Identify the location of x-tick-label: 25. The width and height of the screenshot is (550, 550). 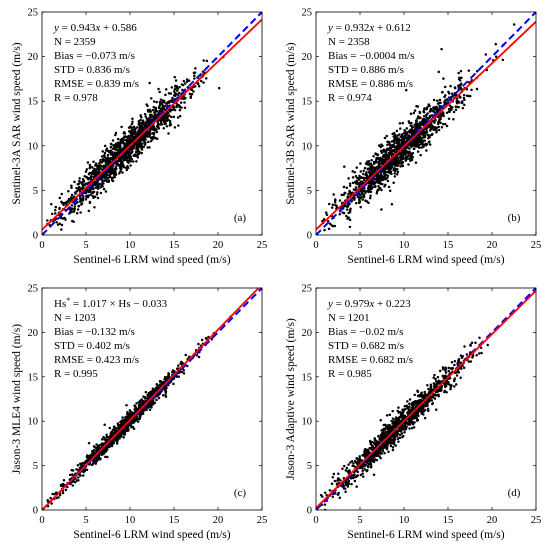
(262, 245).